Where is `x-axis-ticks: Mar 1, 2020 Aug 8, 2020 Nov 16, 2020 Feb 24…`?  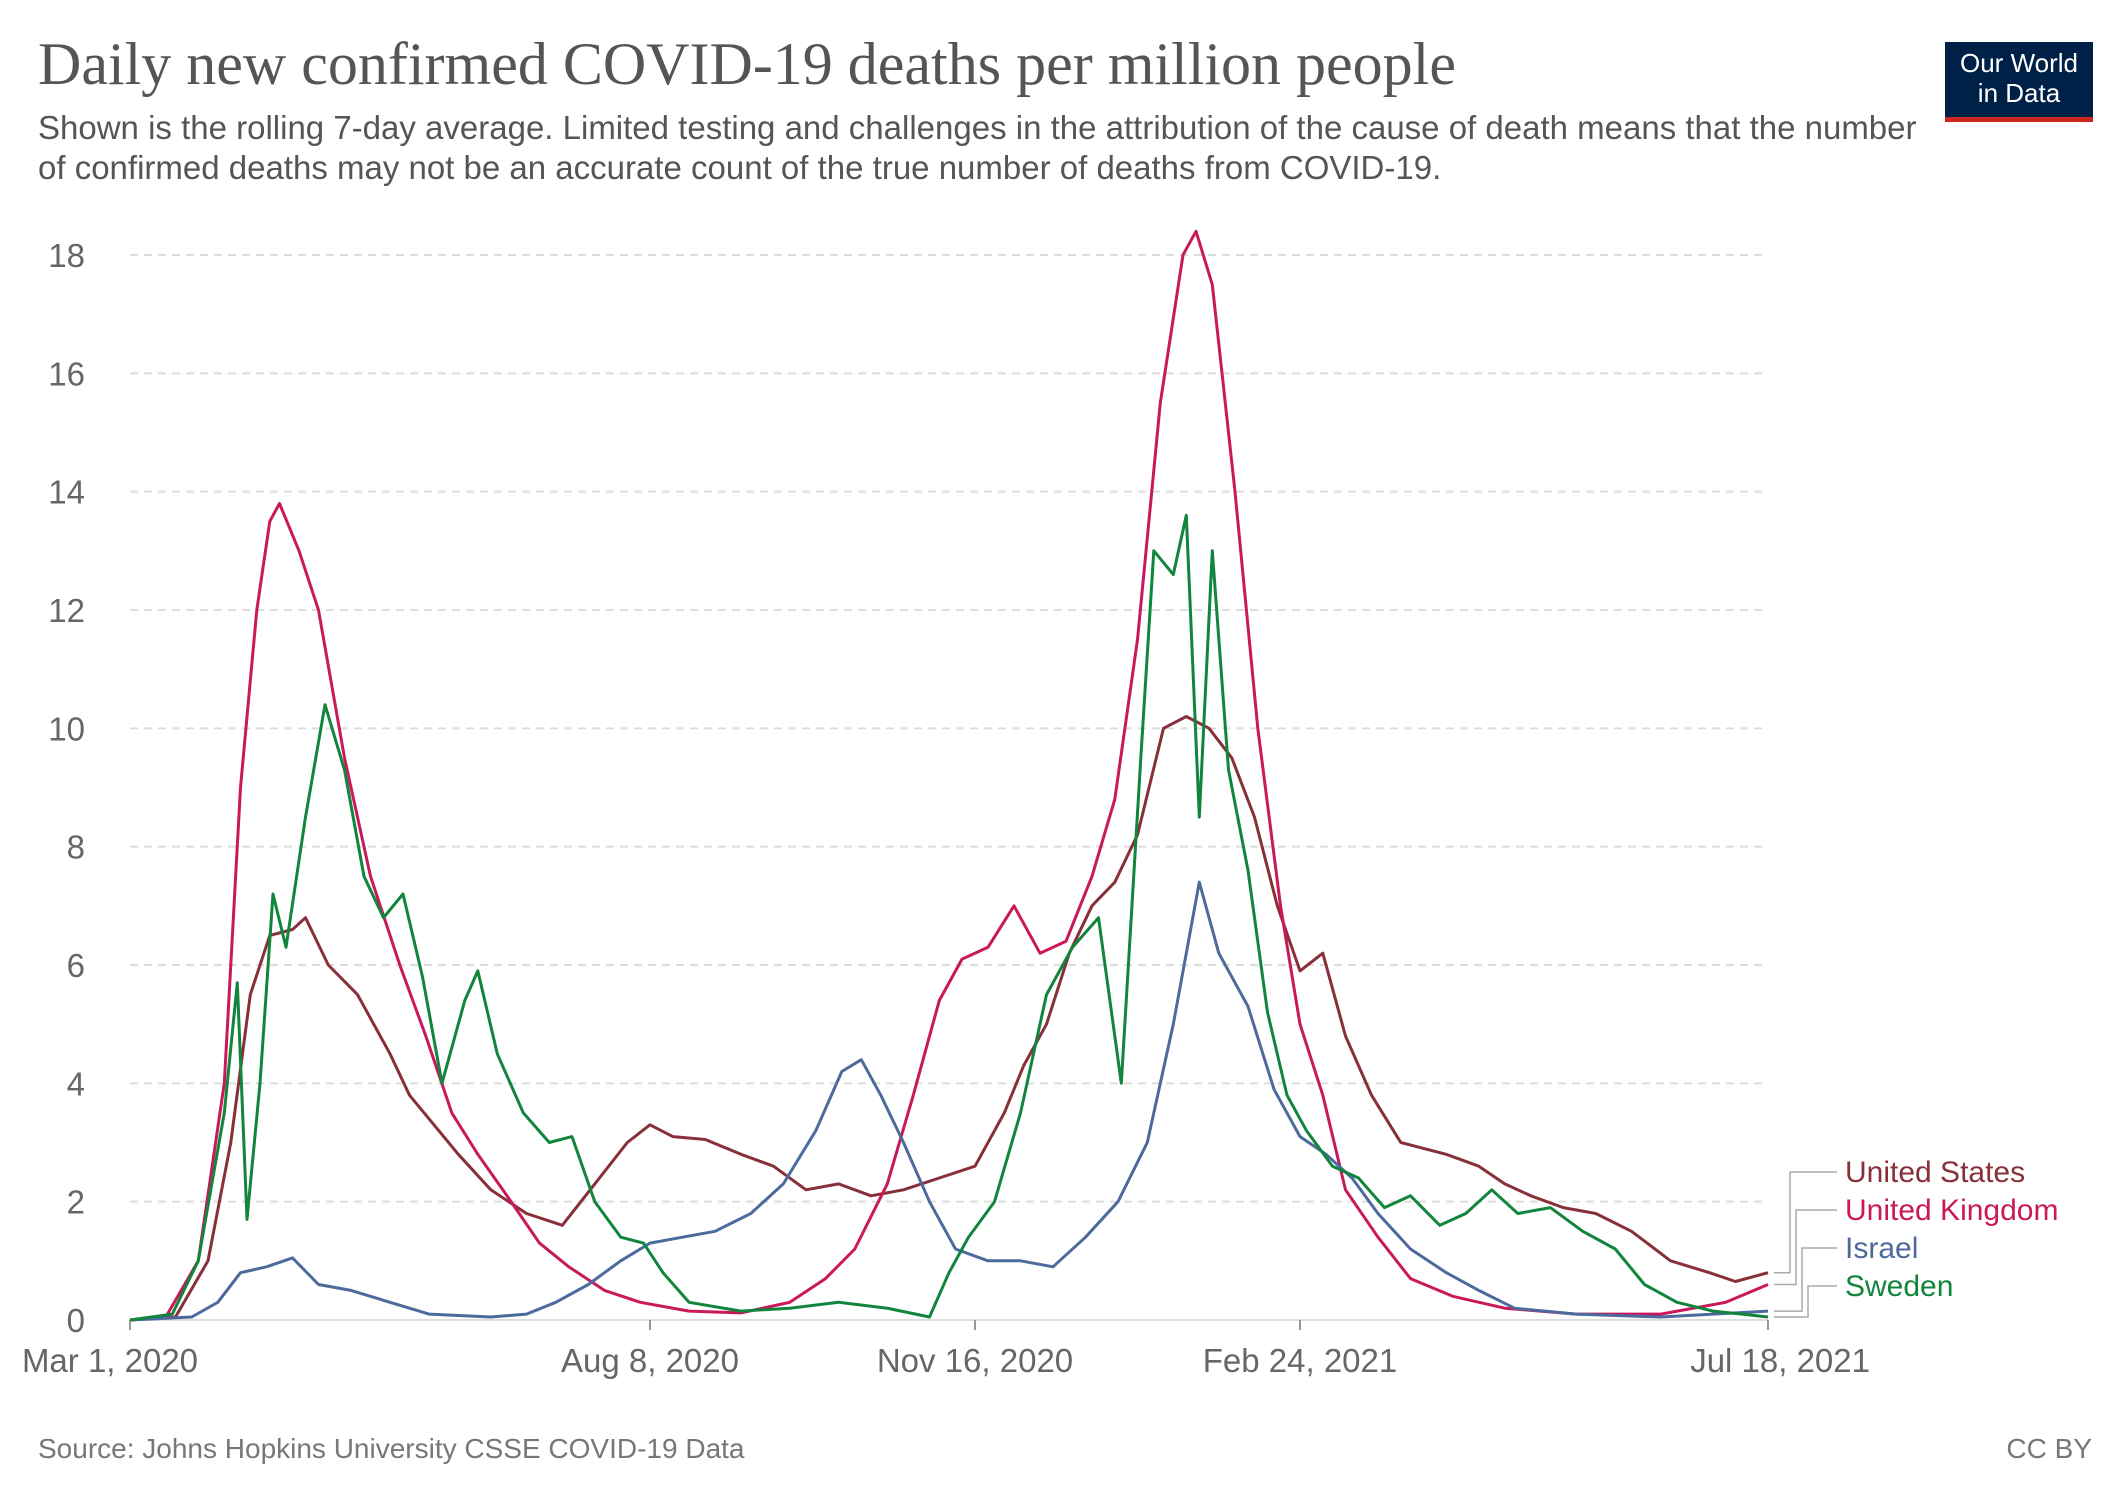
x-axis-ticks: Mar 1, 2020 Aug 8, 2020 Nov 16, 2020 Feb 24… is located at coordinates (946, 1349).